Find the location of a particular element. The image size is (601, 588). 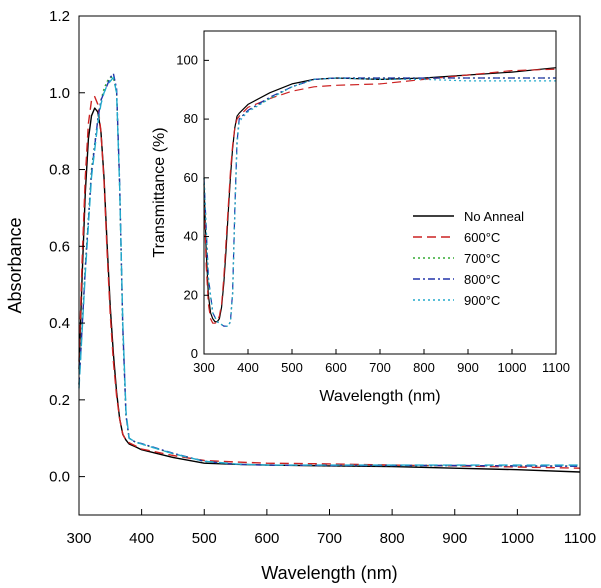

legend-label: 800°C is located at coordinates (482, 279).